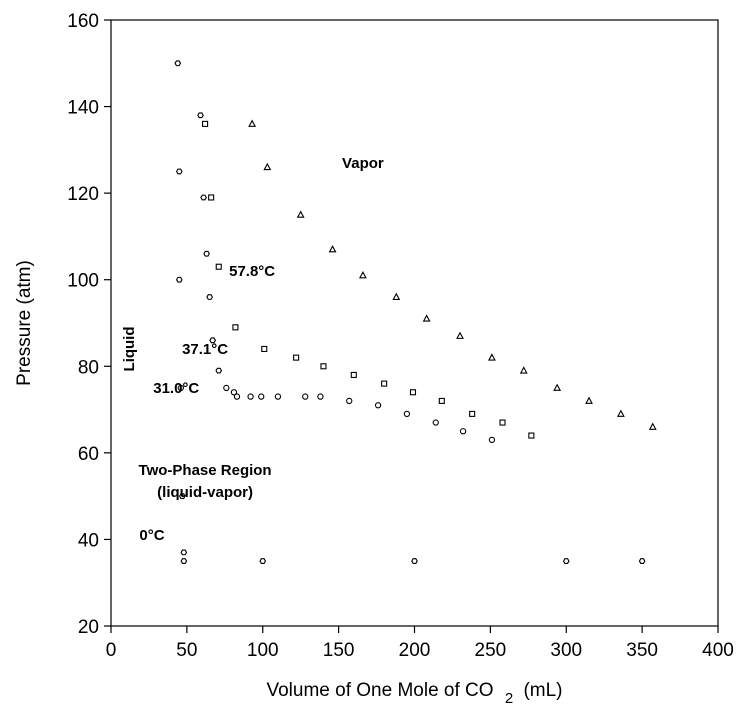 This screenshot has width=737, height=719. Describe the element at coordinates (24, 323) in the screenshot. I see `y-axis-label: Pressure (atm)` at that location.